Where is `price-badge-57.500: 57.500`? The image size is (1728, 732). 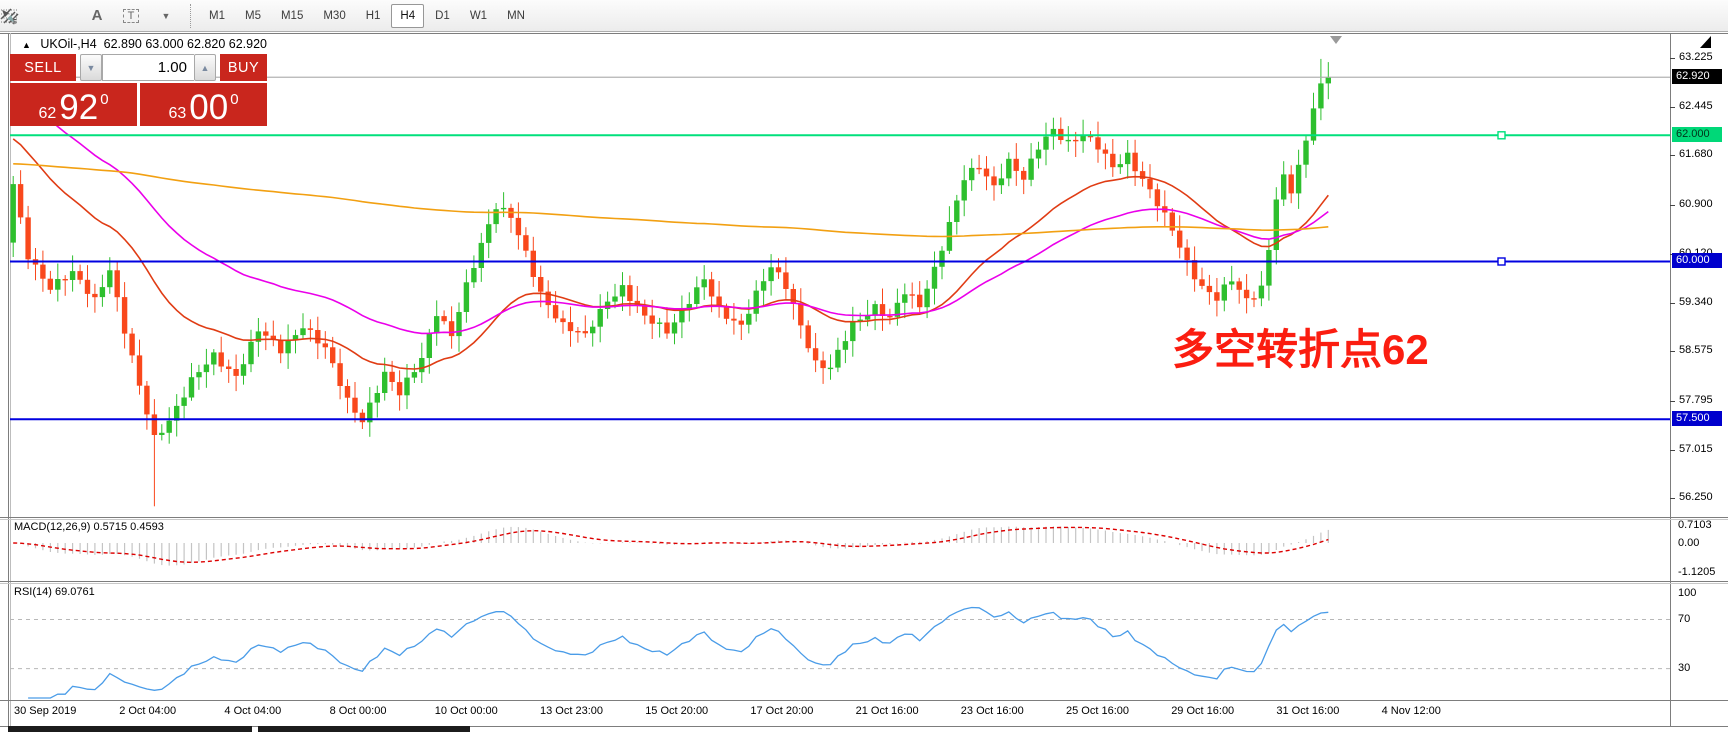 price-badge-57.500: 57.500 is located at coordinates (1697, 419).